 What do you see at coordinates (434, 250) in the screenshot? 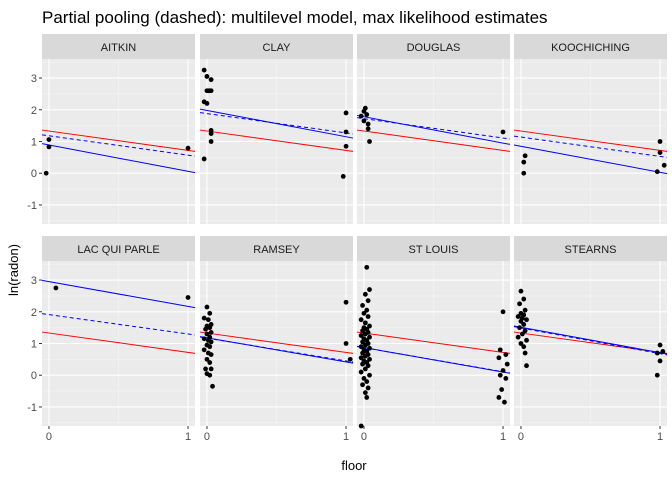
I see `facet-strip-label: ST LOUIS` at bounding box center [434, 250].